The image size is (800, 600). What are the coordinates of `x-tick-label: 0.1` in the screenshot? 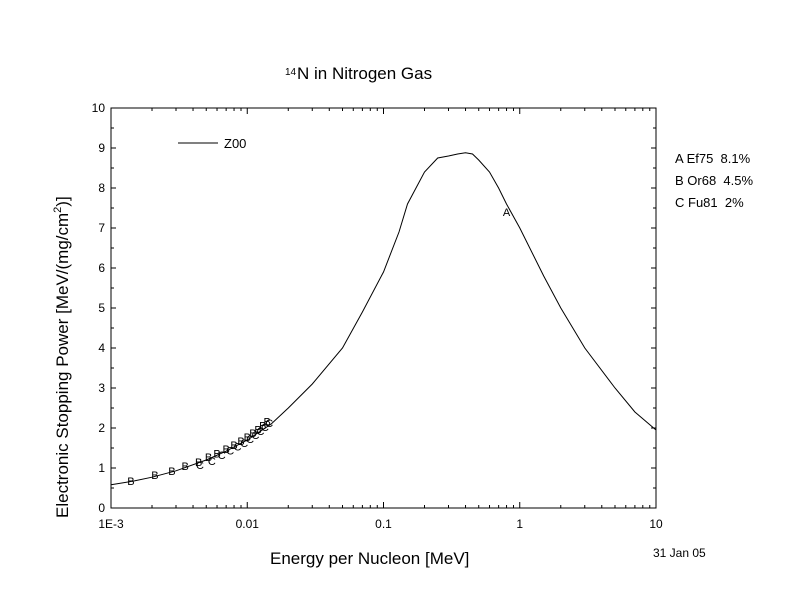 It's located at (383, 524).